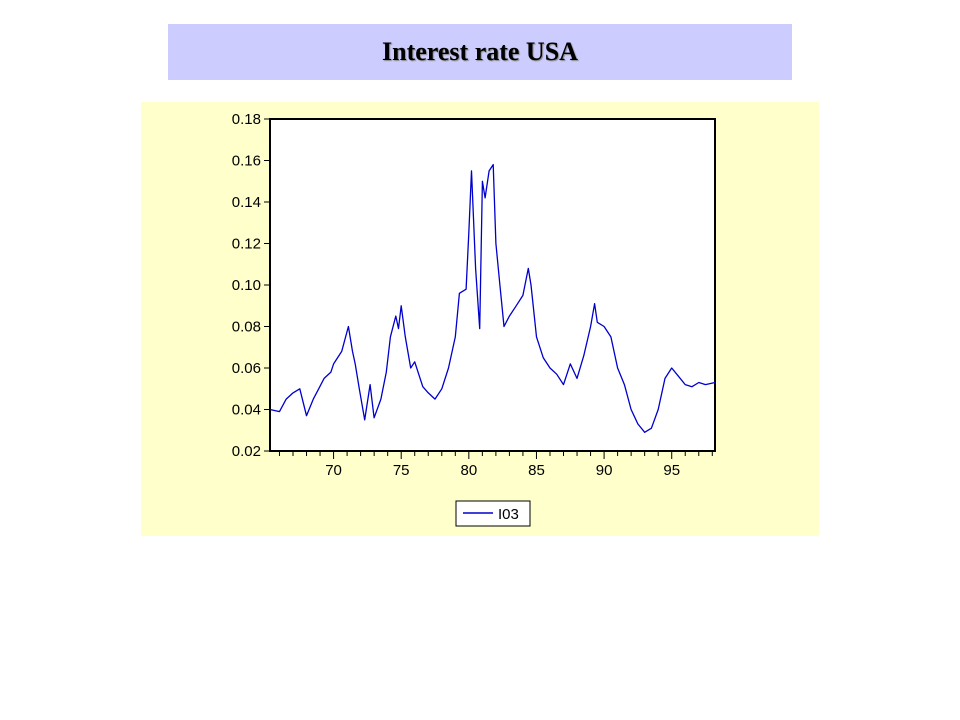 The height and width of the screenshot is (720, 960). What do you see at coordinates (495, 465) in the screenshot?
I see `x-axis: 70 75 80 85 90 95` at bounding box center [495, 465].